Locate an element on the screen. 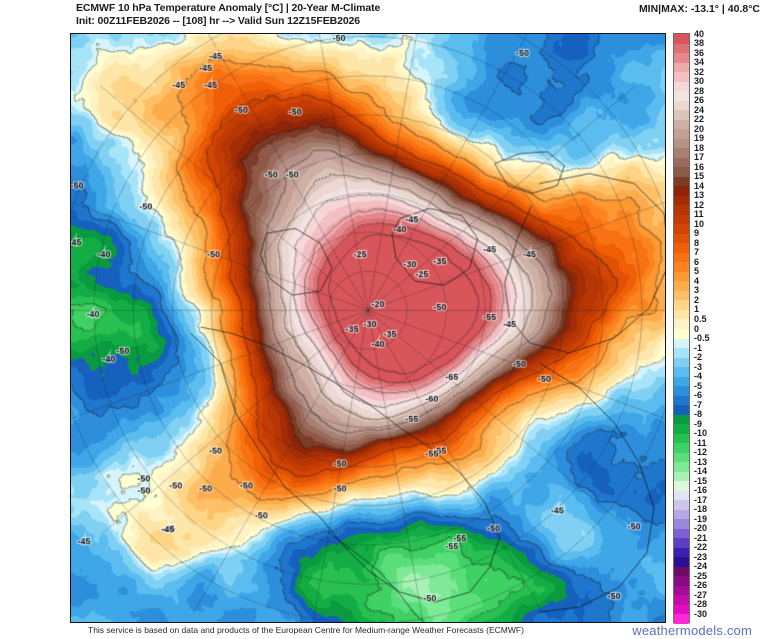 This screenshot has height=639, width=768. colorbar-tick-label: -28 is located at coordinates (701, 604).